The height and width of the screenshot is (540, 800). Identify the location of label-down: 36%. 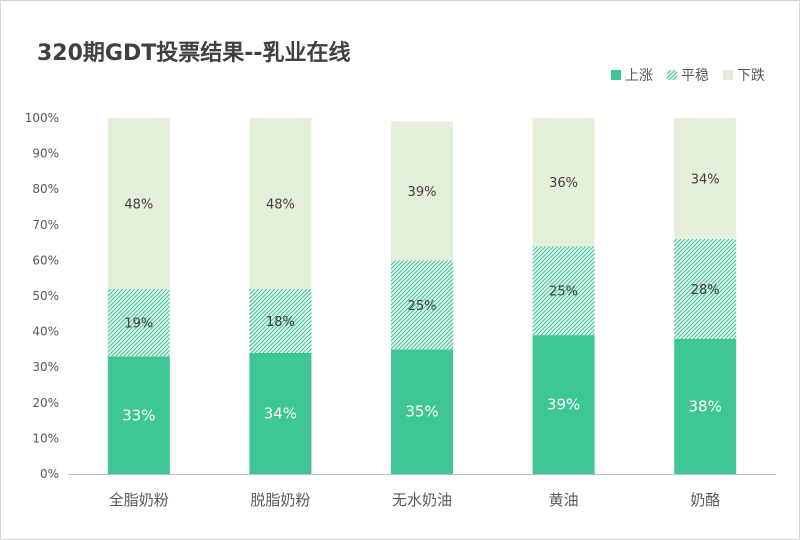
(563, 183).